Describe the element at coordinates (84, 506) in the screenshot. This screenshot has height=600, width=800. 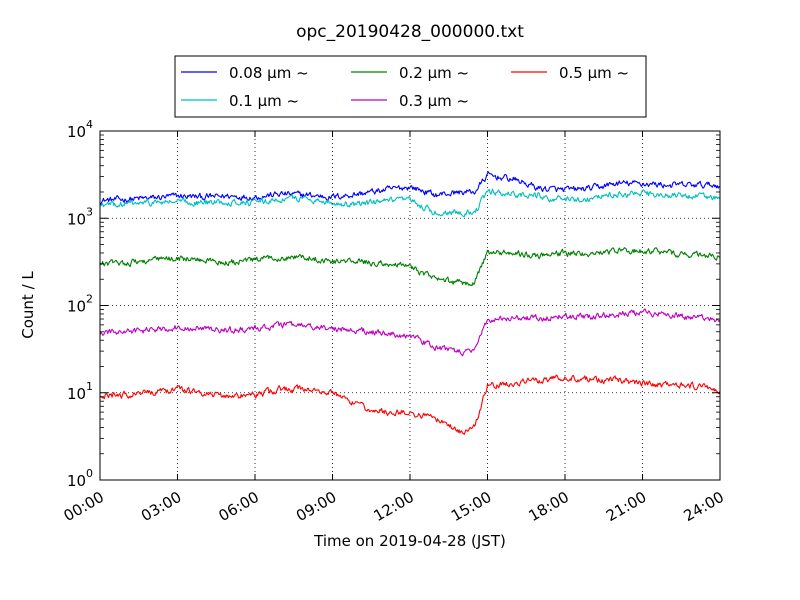
I see `x-tick-label: 00:00` at that location.